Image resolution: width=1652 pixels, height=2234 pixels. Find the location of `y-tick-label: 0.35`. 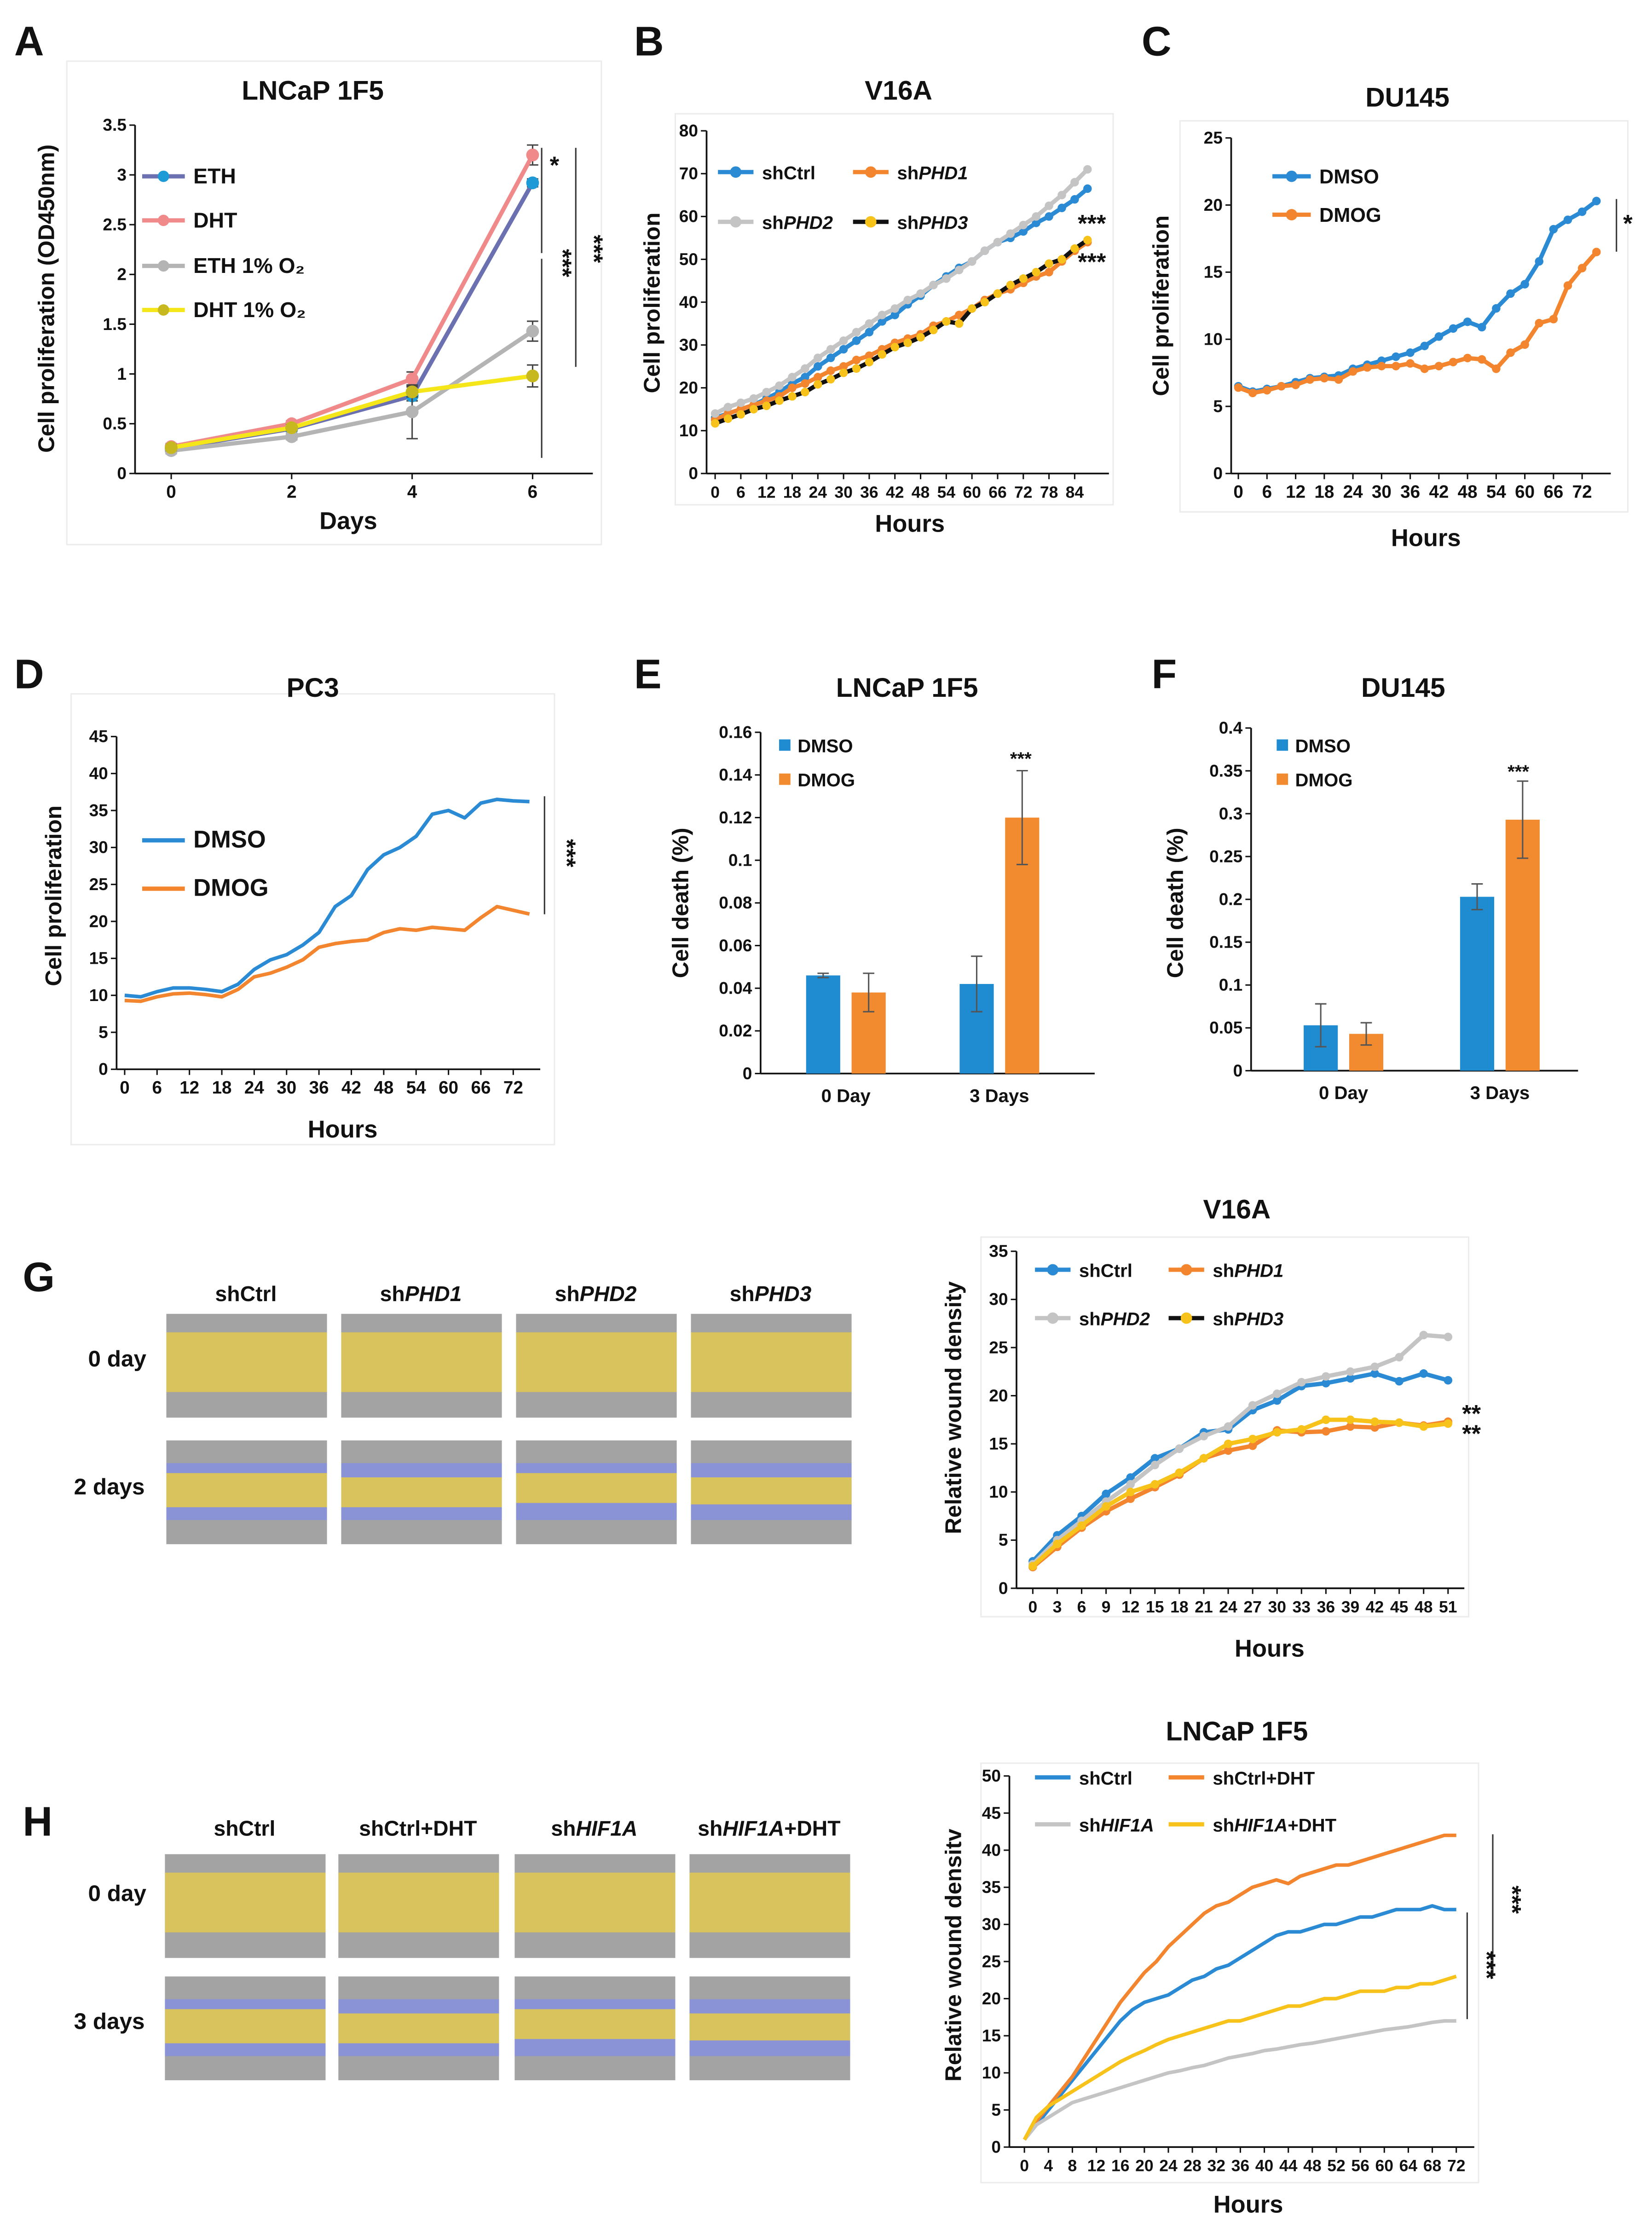

y-tick-label: 0.35 is located at coordinates (1225, 770).